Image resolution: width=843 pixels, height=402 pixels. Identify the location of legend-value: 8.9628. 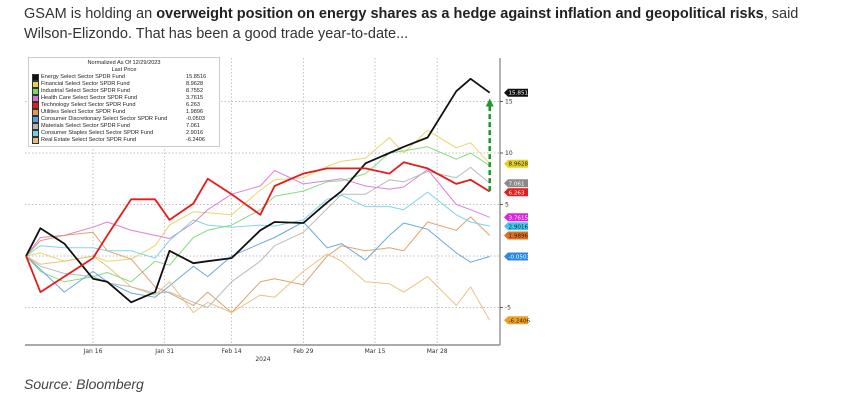
(195, 84).